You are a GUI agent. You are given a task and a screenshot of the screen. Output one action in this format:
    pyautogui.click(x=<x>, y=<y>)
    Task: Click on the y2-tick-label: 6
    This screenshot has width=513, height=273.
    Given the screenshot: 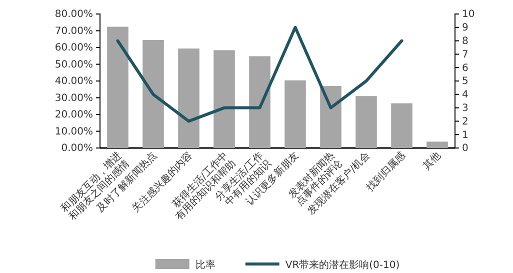 What is the action you would take?
    pyautogui.click(x=465, y=68)
    